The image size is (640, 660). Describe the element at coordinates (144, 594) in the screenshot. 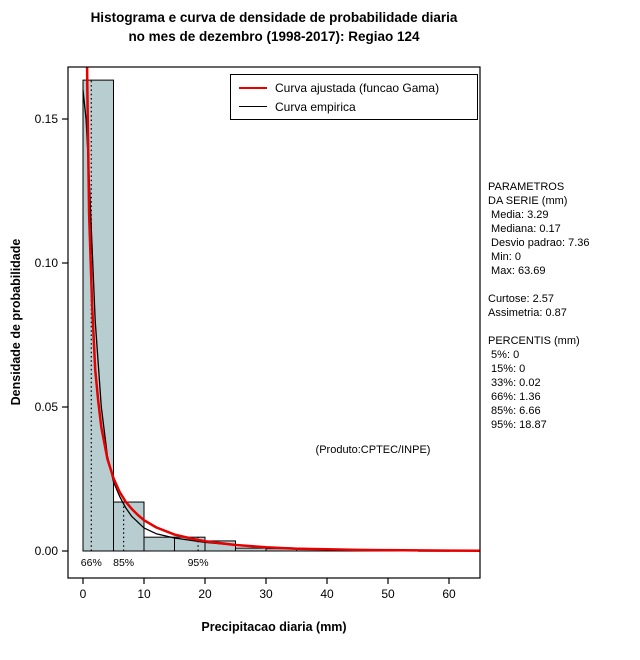

I see `x-tick-label: 10` at that location.